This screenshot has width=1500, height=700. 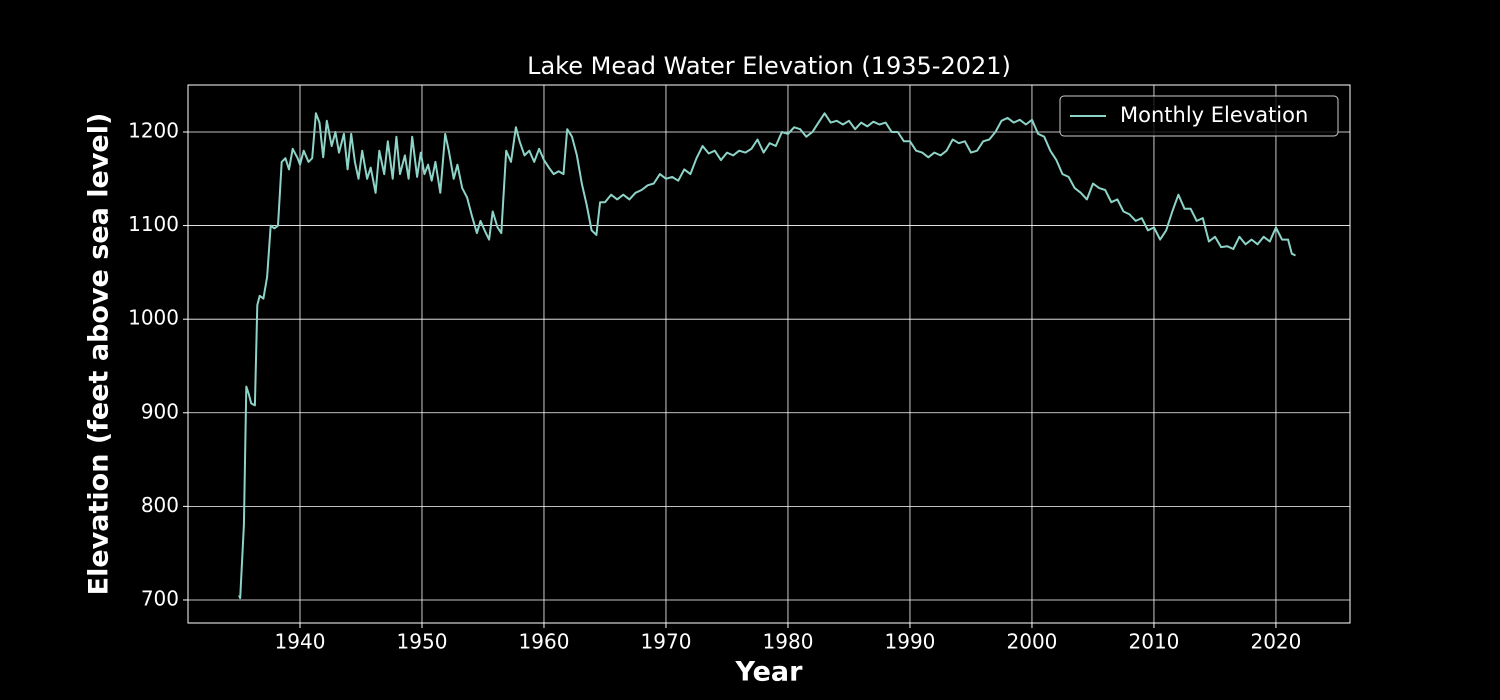 What do you see at coordinates (300, 642) in the screenshot?
I see `x-tick-label: 1940` at bounding box center [300, 642].